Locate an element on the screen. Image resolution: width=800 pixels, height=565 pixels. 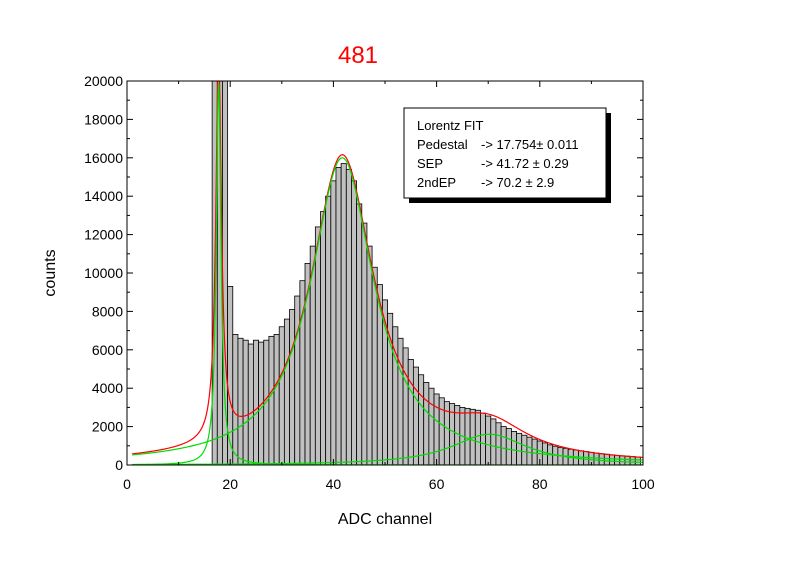
legend-label-sep: SEP is located at coordinates (430, 163).